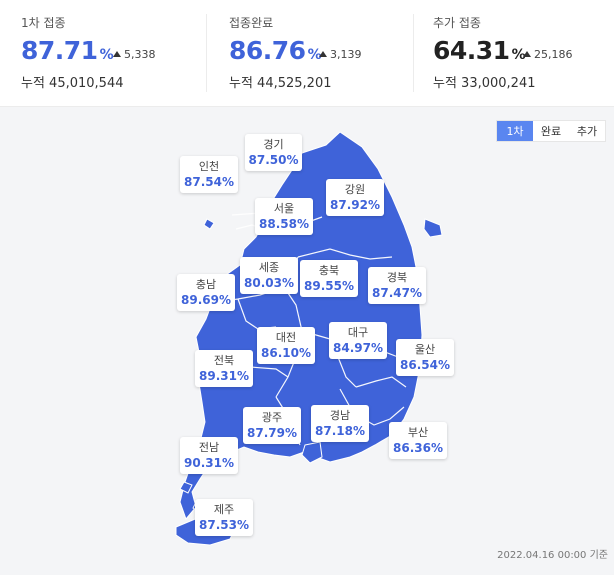 This screenshot has height=575, width=614. What do you see at coordinates (329, 278) in the screenshot?
I see `region-chungbuk: 충북 89.55%` at bounding box center [329, 278].